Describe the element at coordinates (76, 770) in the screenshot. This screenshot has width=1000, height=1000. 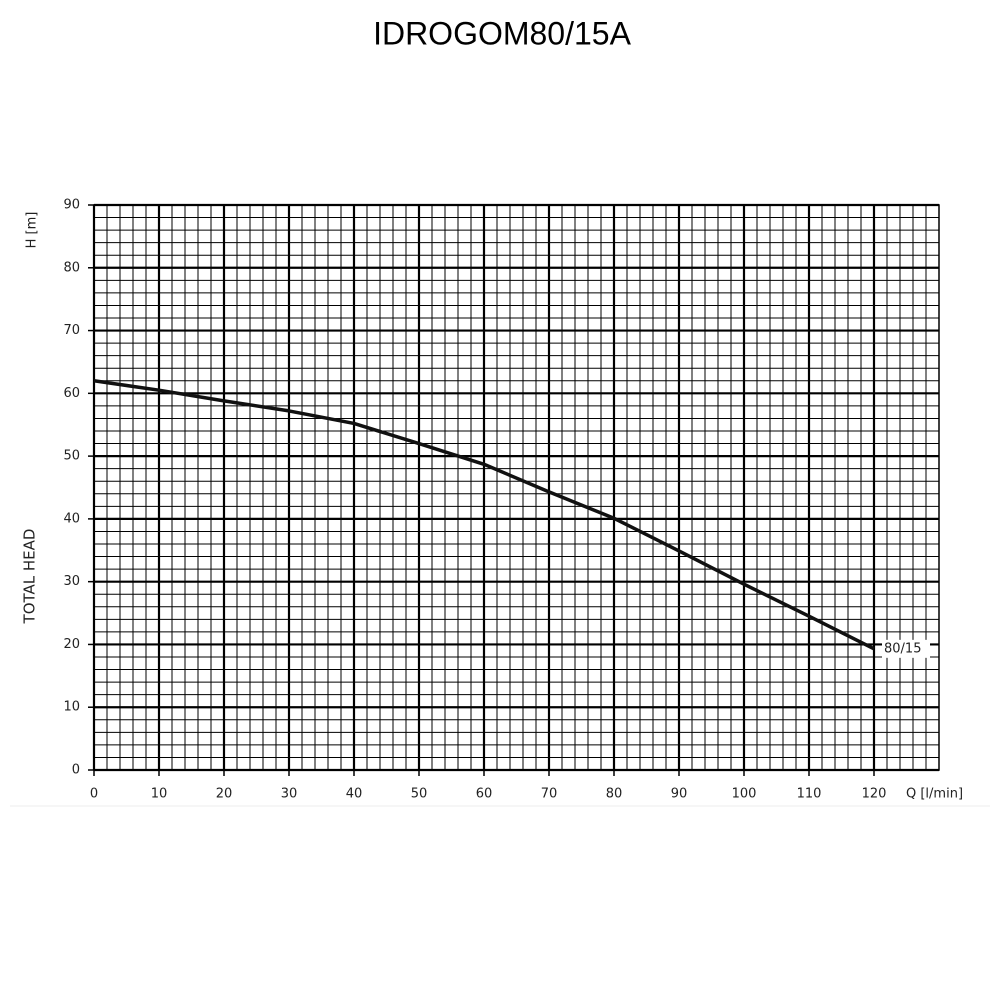
I see `y-tick-label: 0` at that location.